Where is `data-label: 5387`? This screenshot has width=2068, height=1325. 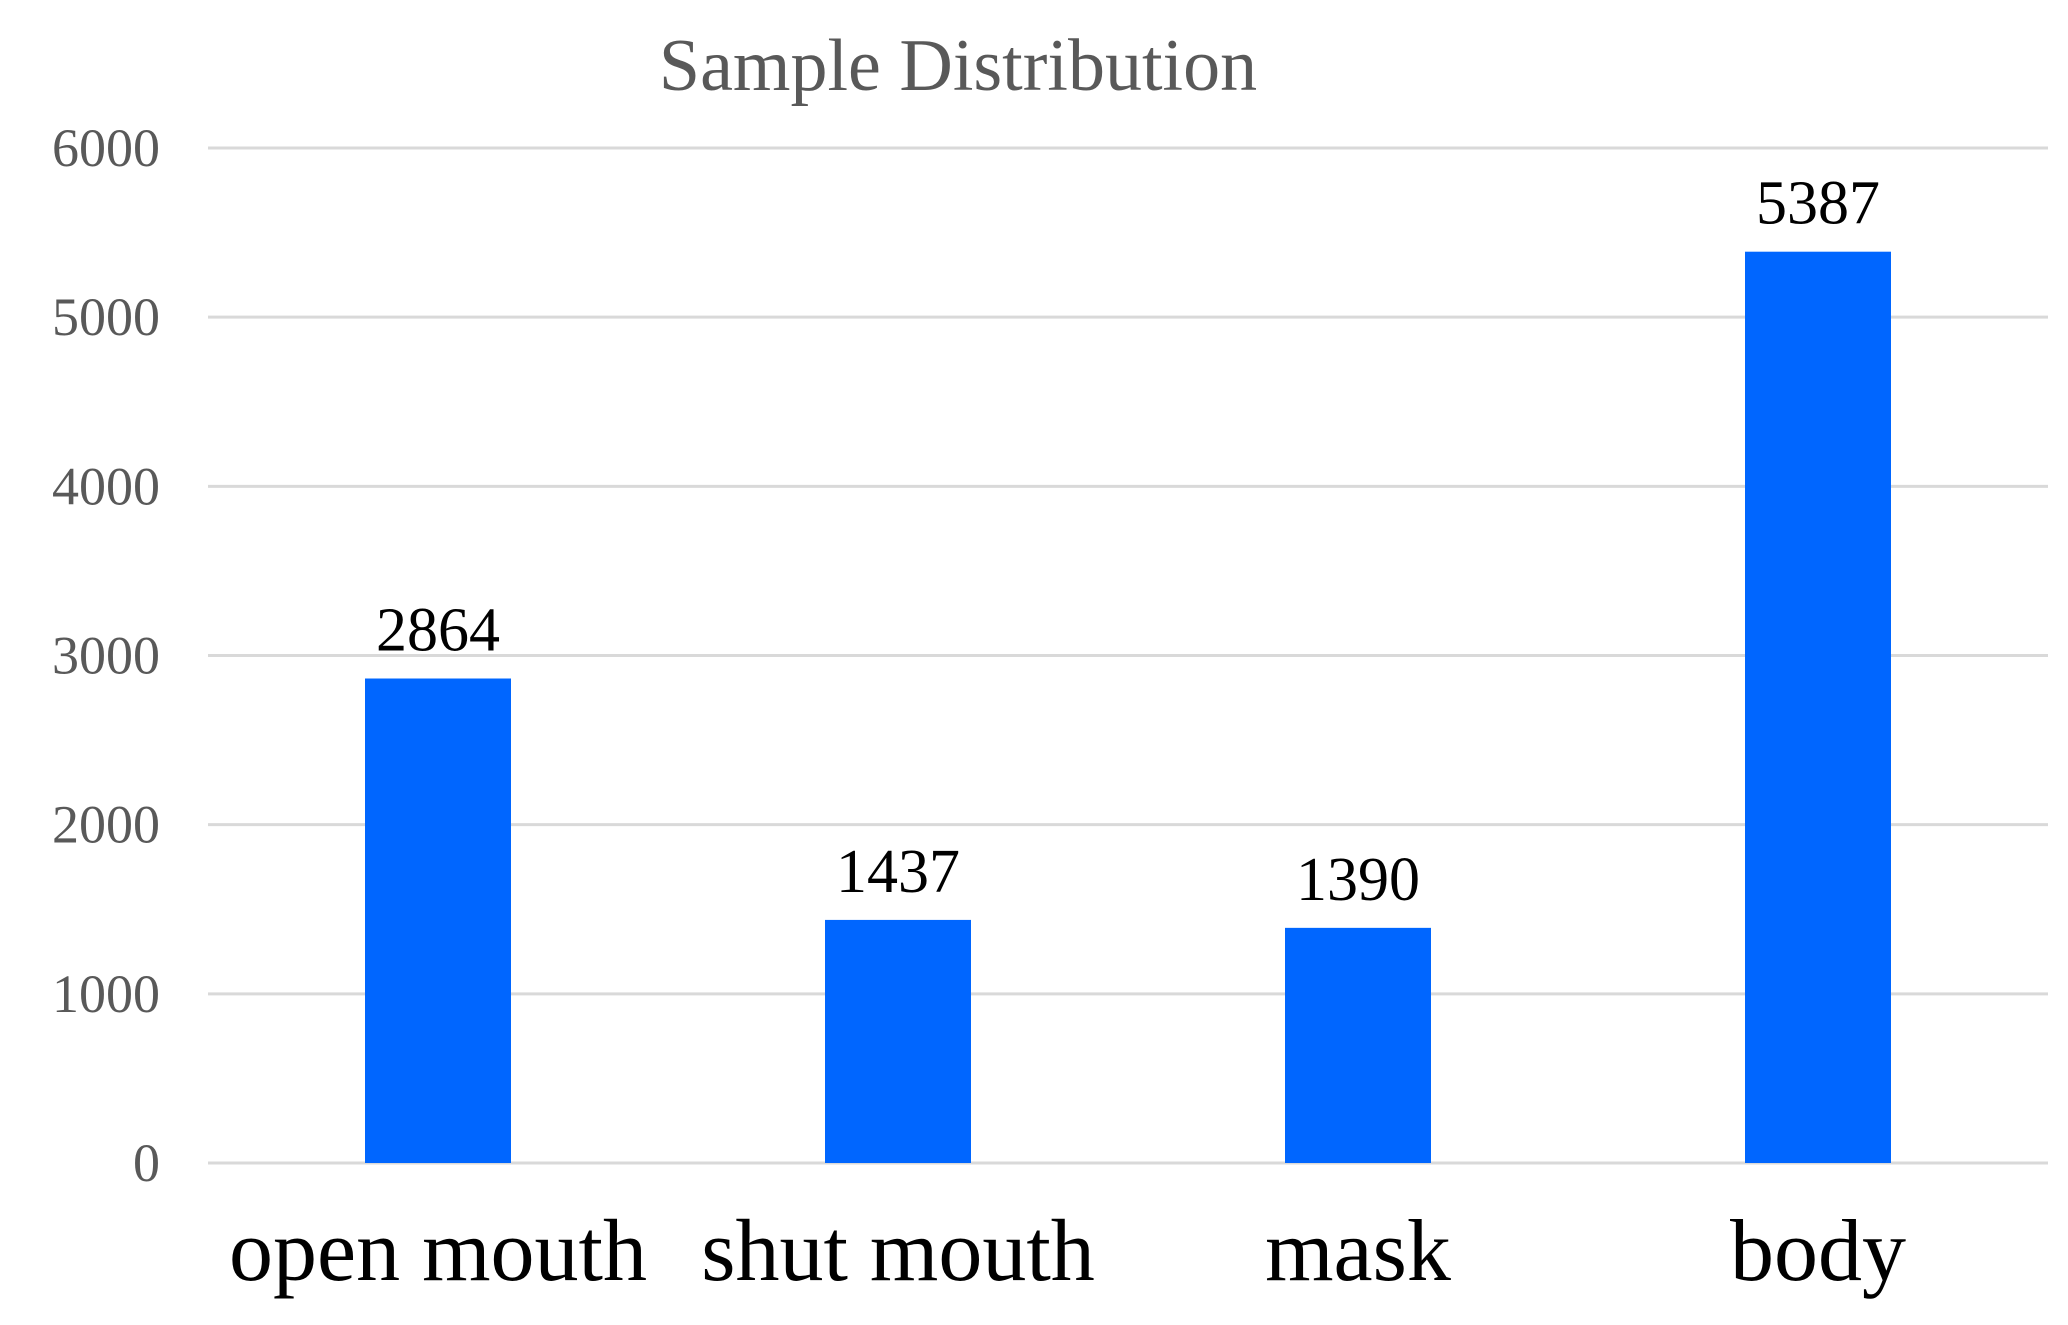
data-label: 5387 is located at coordinates (1818, 204).